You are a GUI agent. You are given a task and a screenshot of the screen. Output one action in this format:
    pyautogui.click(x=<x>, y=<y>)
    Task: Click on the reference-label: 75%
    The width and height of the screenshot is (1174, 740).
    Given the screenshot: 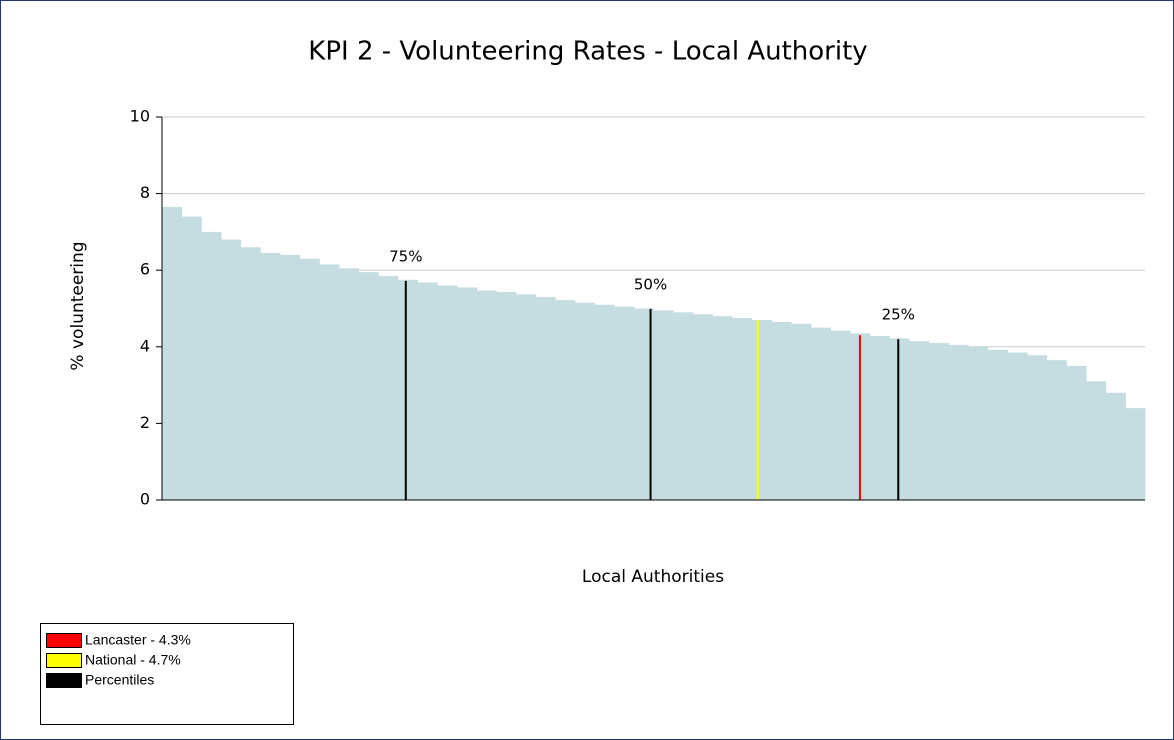 What is the action you would take?
    pyautogui.click(x=405, y=256)
    